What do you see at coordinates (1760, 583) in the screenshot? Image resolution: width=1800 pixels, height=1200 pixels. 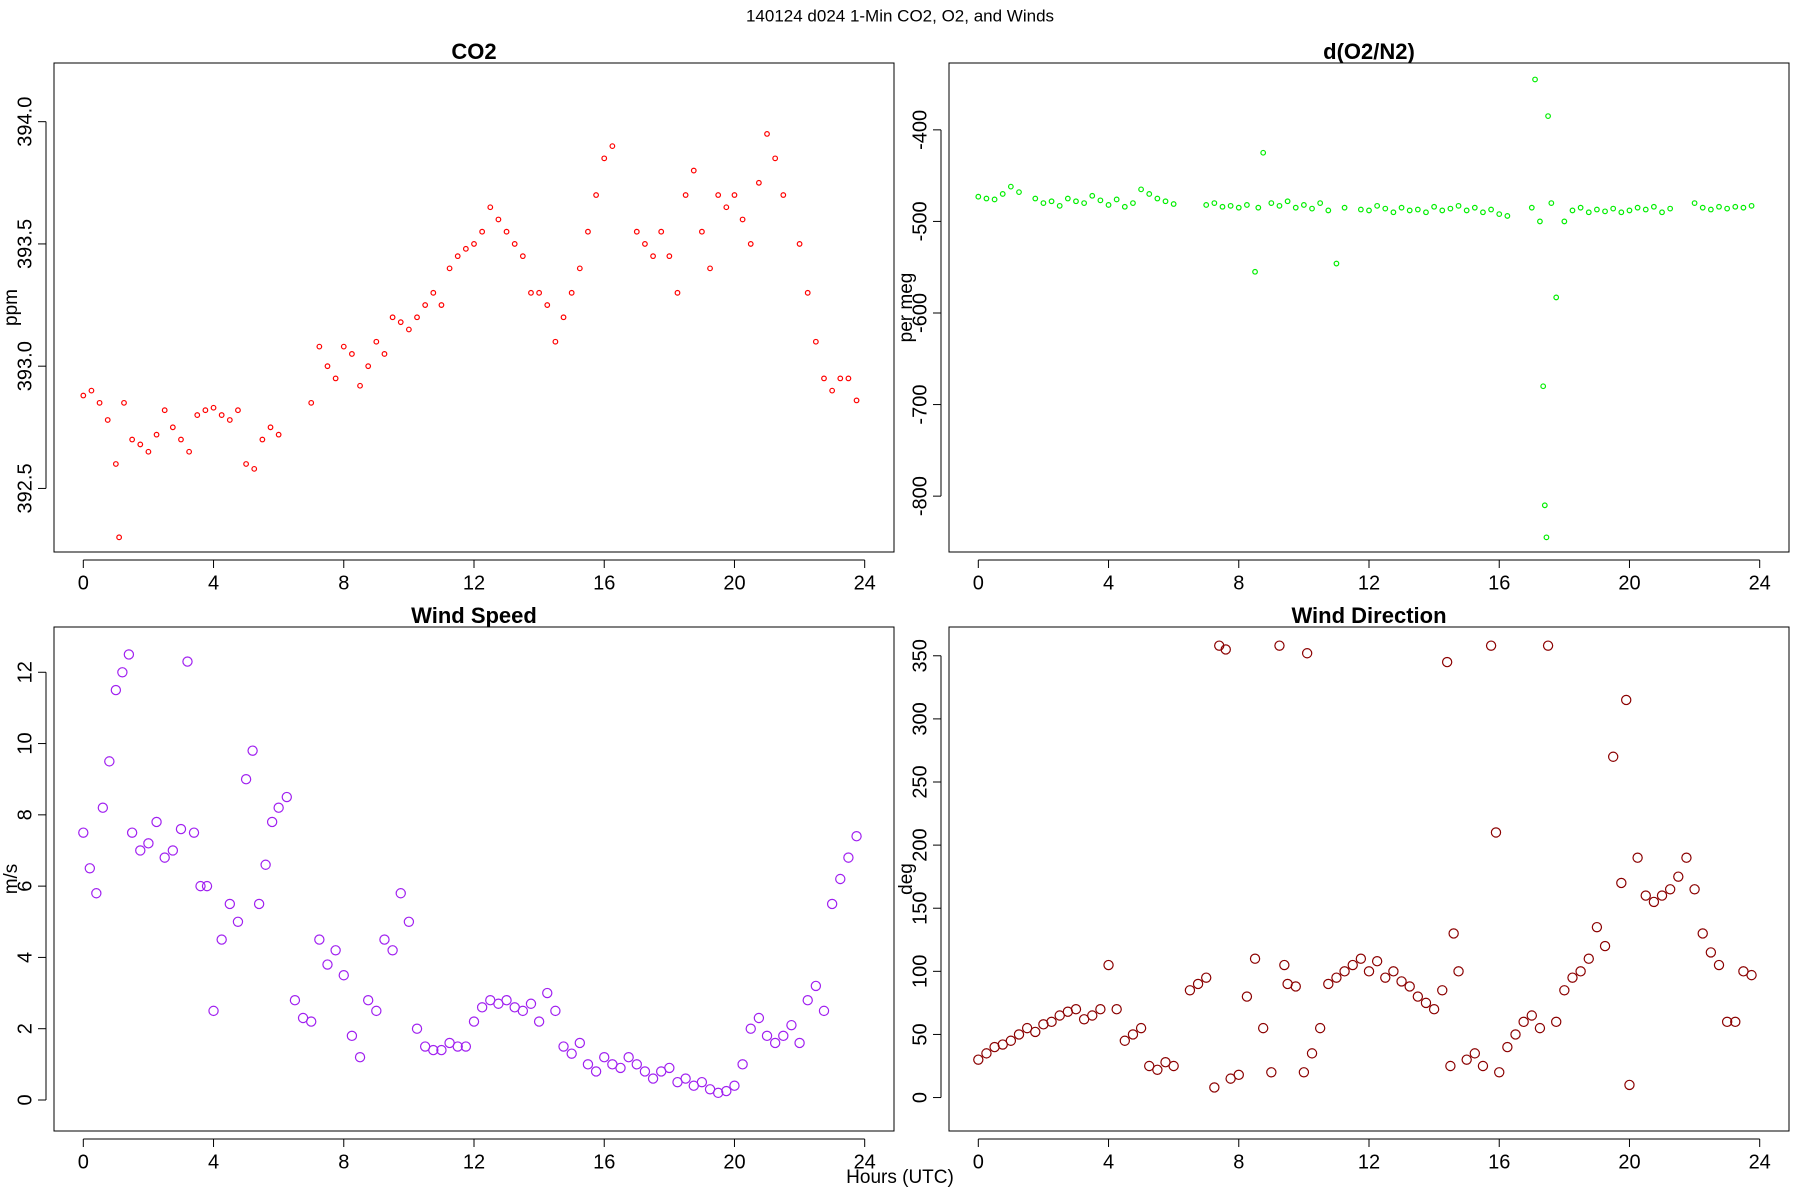 I see `x-tick-label: 24` at bounding box center [1760, 583].